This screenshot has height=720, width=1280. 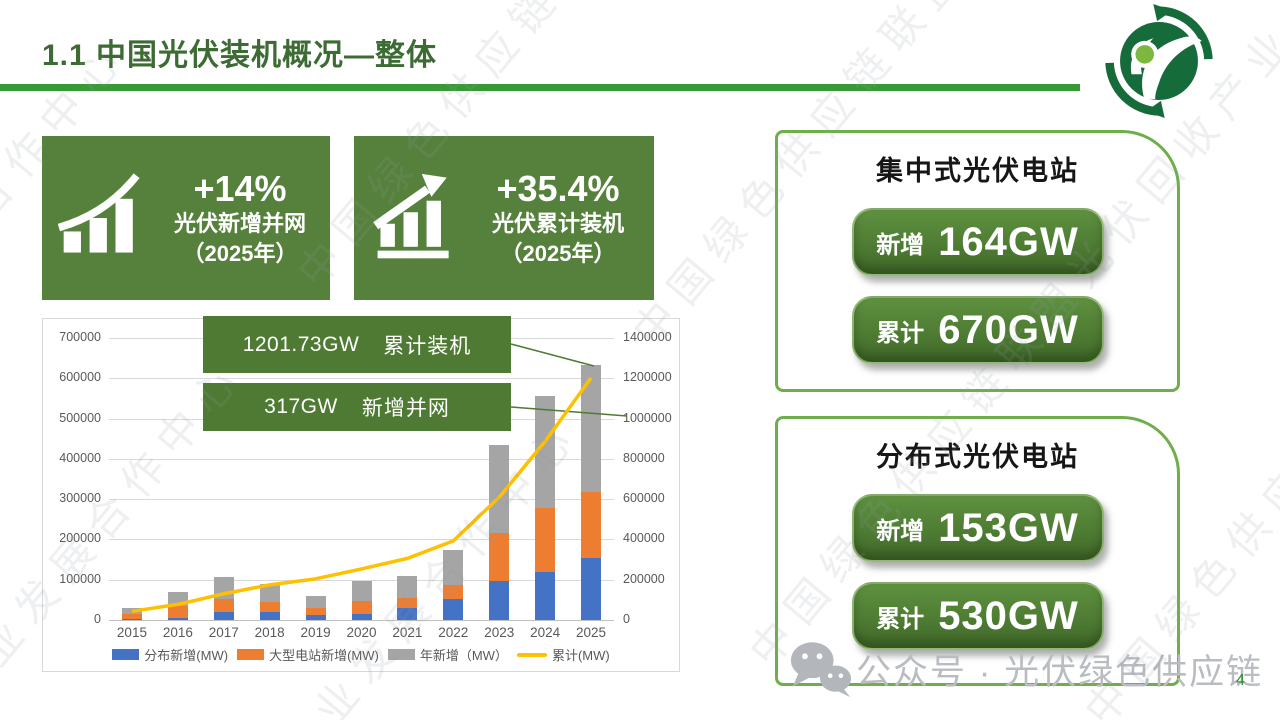 I want to click on x-axis-label: 2021, so click(x=407, y=632).